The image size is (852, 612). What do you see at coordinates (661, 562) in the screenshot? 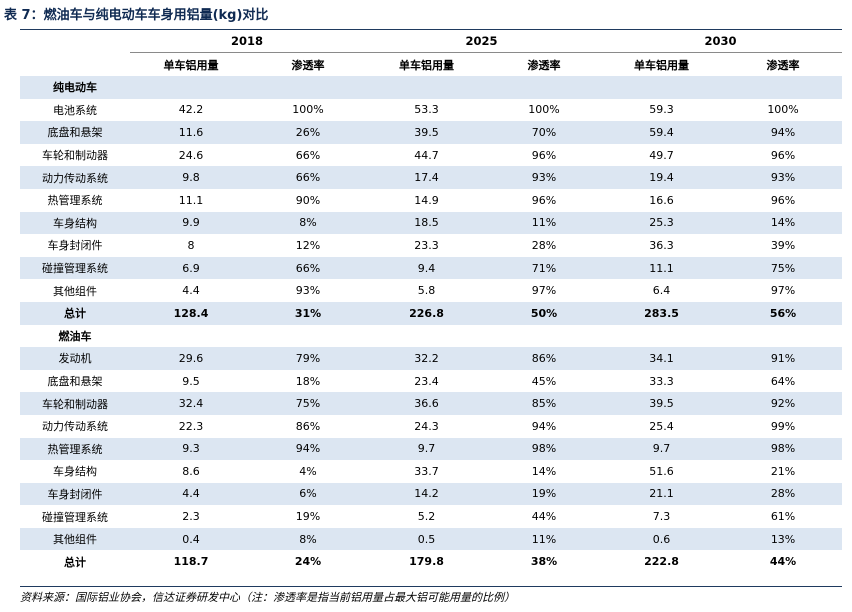
I see `usage-cell: 222.8` at bounding box center [661, 562].